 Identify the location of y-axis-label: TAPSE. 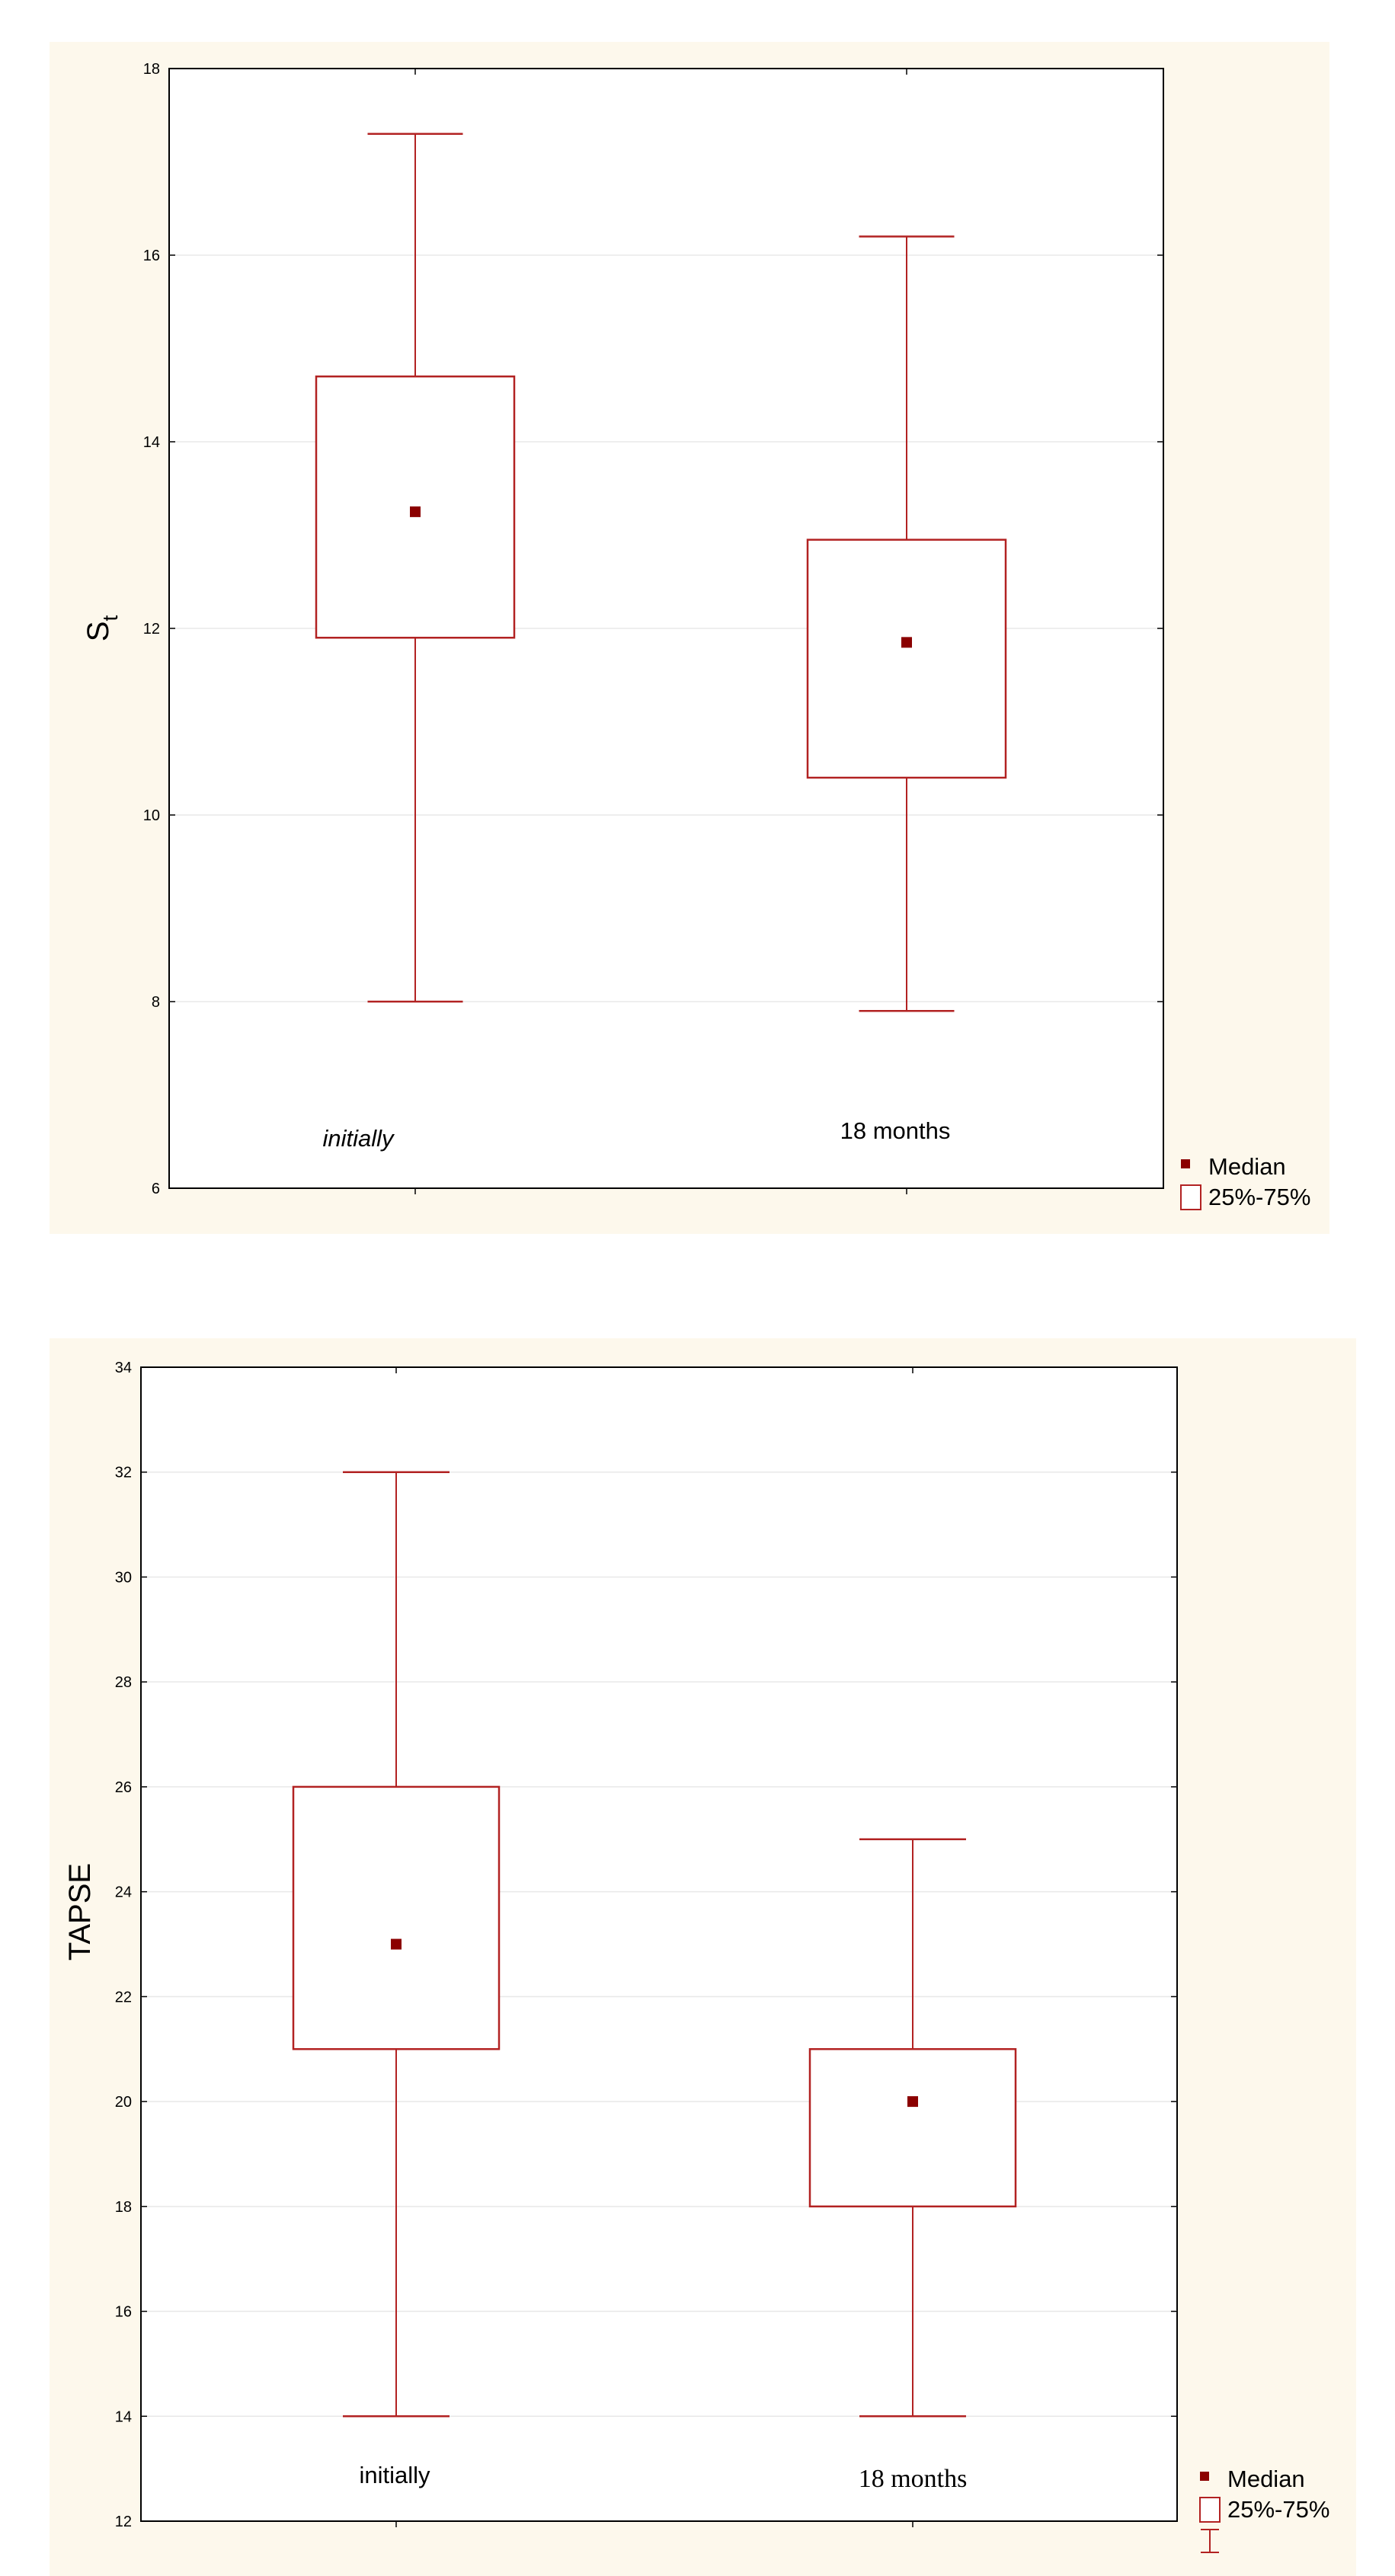
(80, 1912).